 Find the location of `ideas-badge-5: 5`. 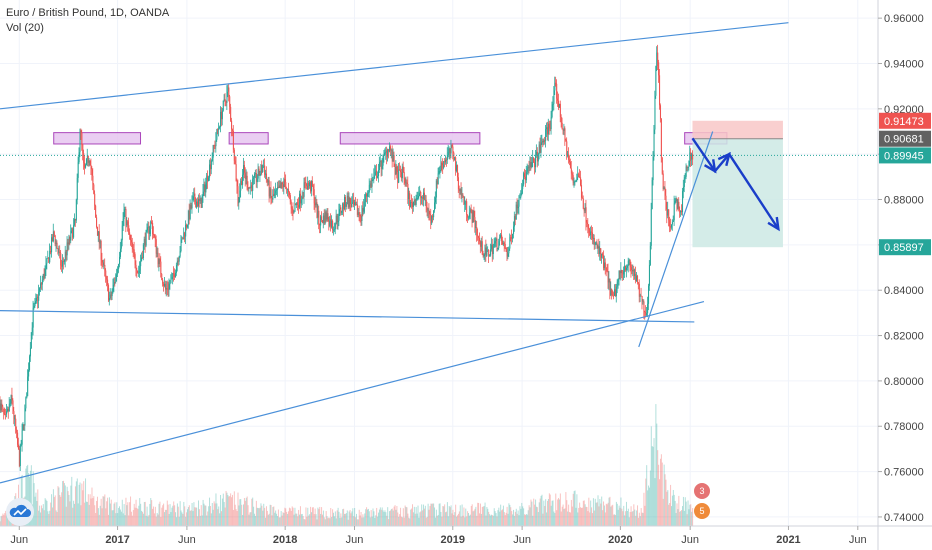

ideas-badge-5: 5 is located at coordinates (702, 511).